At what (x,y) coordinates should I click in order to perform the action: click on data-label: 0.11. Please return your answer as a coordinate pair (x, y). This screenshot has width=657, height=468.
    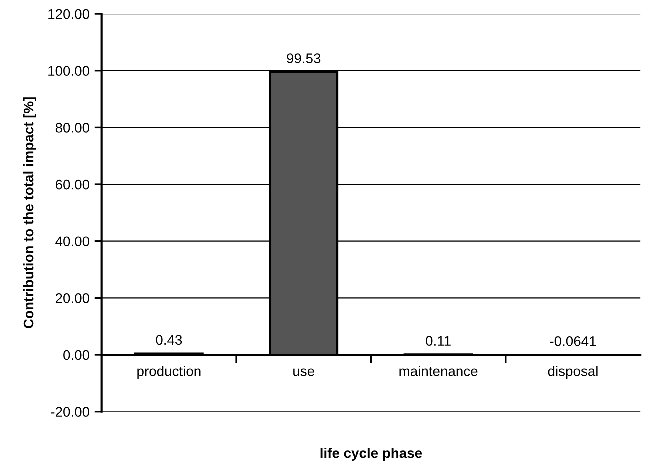
    Looking at the image, I should click on (438, 341).